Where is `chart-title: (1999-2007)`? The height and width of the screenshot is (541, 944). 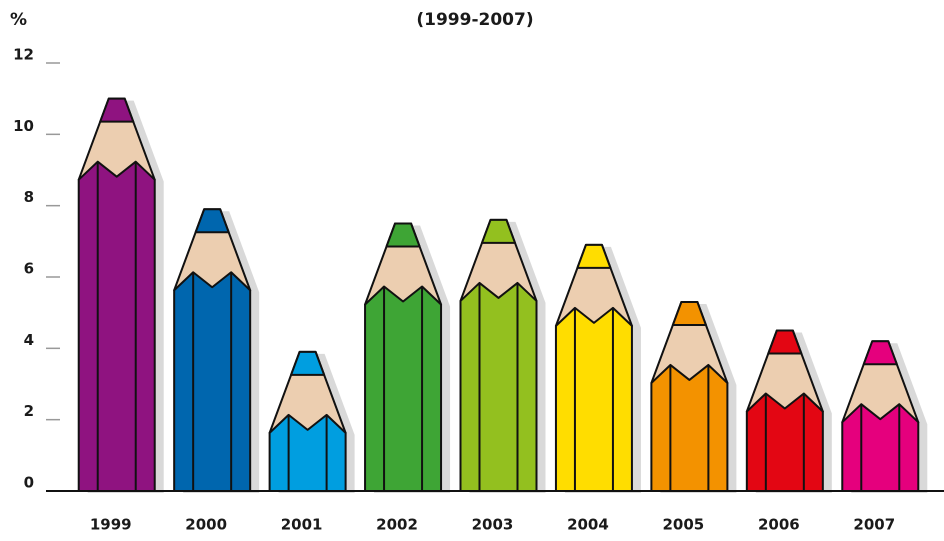 chart-title: (1999-2007) is located at coordinates (474, 20).